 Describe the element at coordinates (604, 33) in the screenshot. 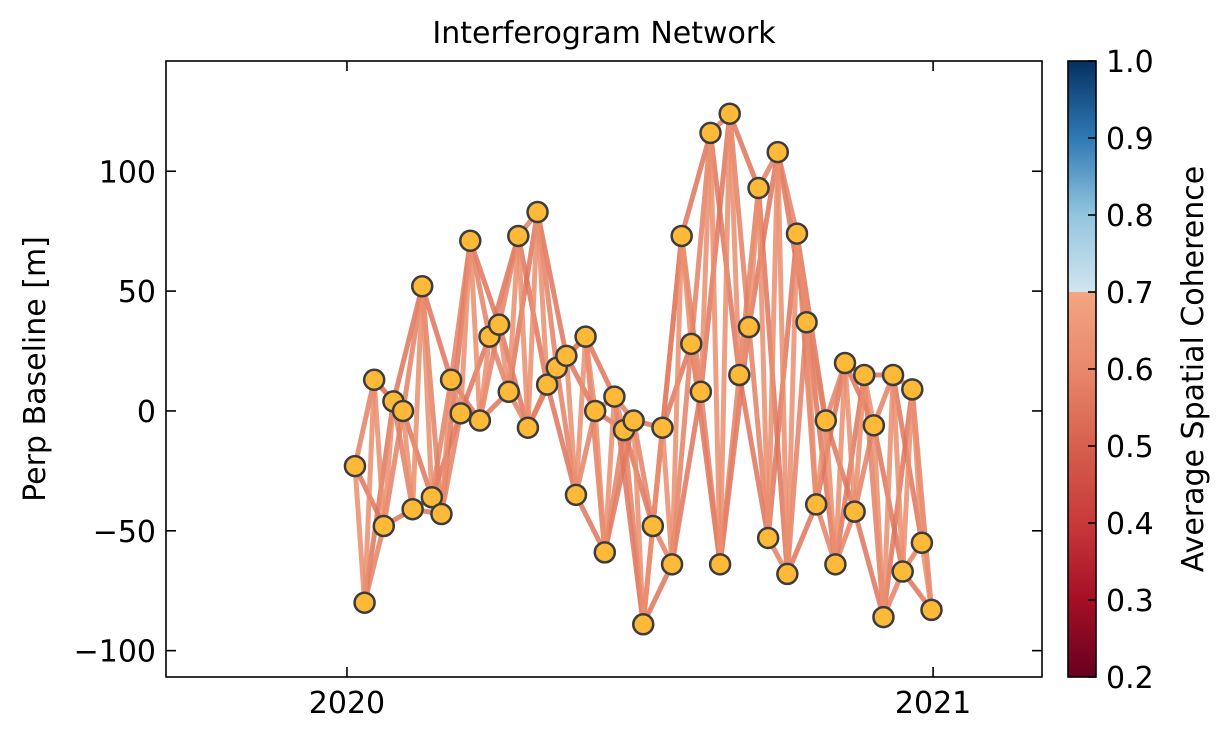

I see `chart-title: Interferogram Network` at that location.